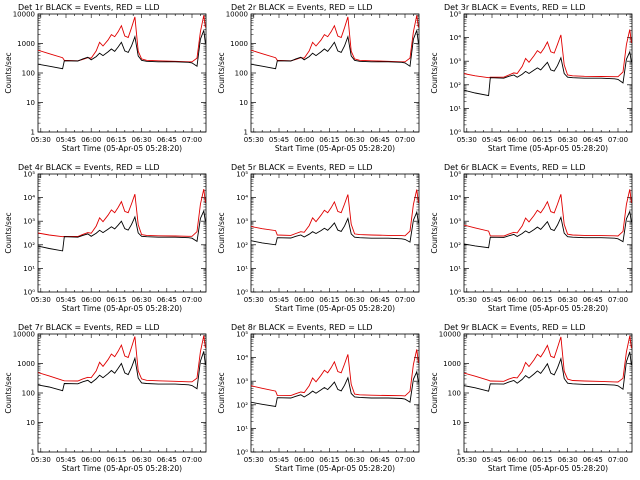 The height and width of the screenshot is (480, 640). Describe the element at coordinates (89, 167) in the screenshot. I see `chart-title: Det 4r BLACK = Events, RED = LLD` at that location.